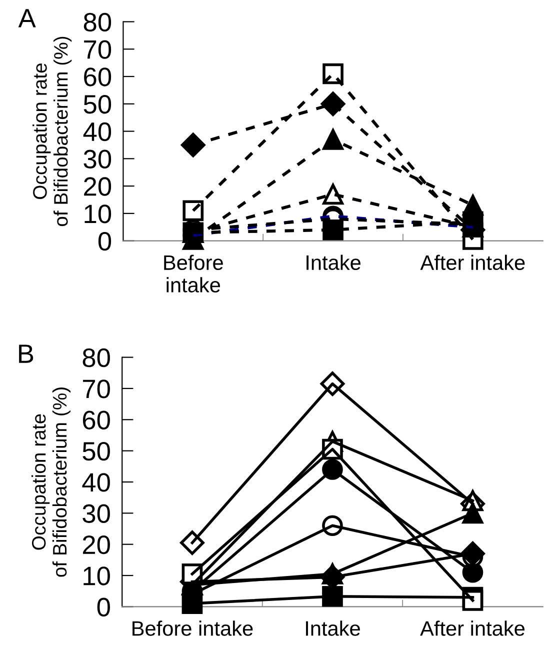 Image resolution: width=550 pixels, height=658 pixels. What do you see at coordinates (27, 18) in the screenshot?
I see `chart-title: A` at bounding box center [27, 18].